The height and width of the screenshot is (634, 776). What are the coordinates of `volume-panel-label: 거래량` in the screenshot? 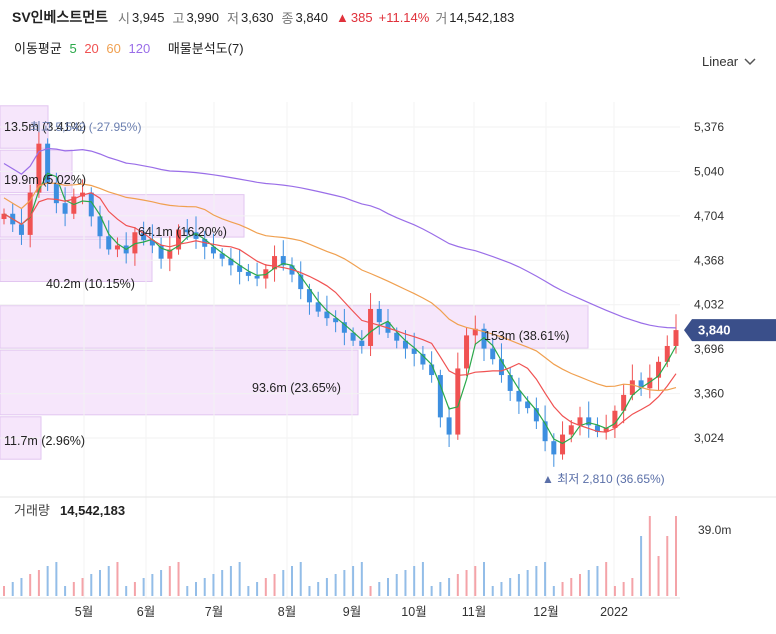 It's located at (32, 510).